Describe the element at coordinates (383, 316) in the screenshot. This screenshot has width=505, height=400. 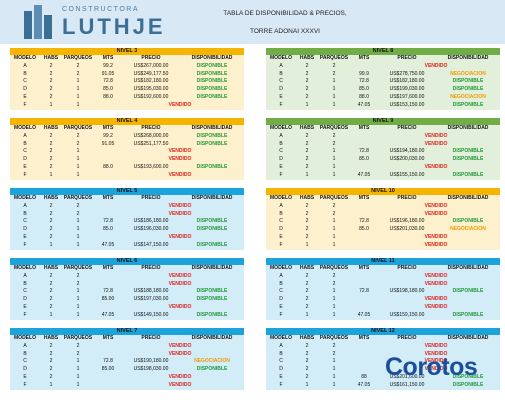
I see `unit-row: F 1 1 47.05 US$159,150.00 DISPONIBLE` at that location.